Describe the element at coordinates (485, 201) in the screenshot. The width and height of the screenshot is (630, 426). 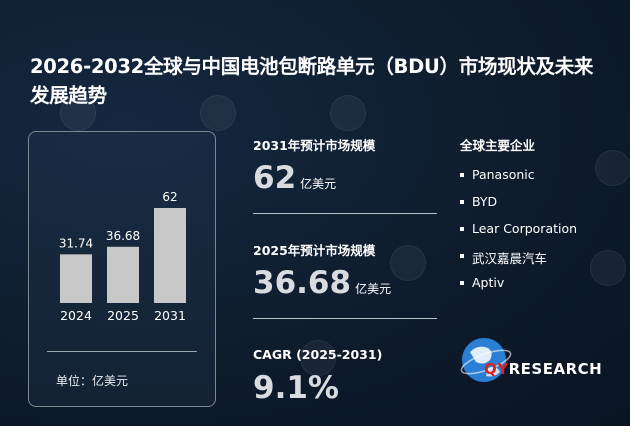
I see `company-name: BYD` at that location.